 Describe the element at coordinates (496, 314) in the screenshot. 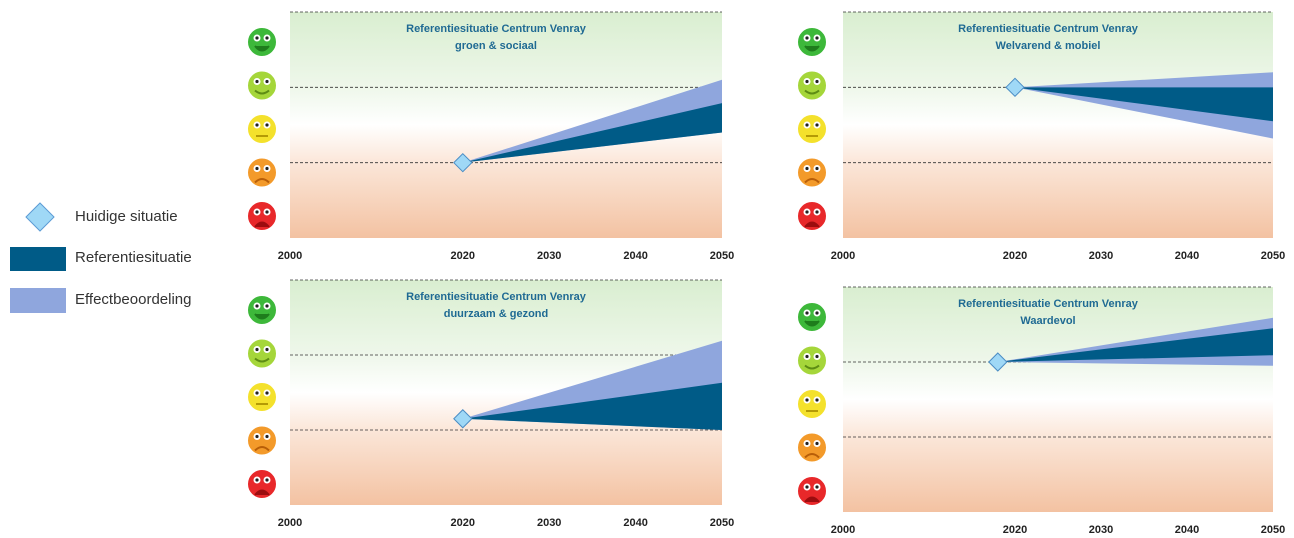

I see `chart-subtitle: duurzaam & gezond` at that location.